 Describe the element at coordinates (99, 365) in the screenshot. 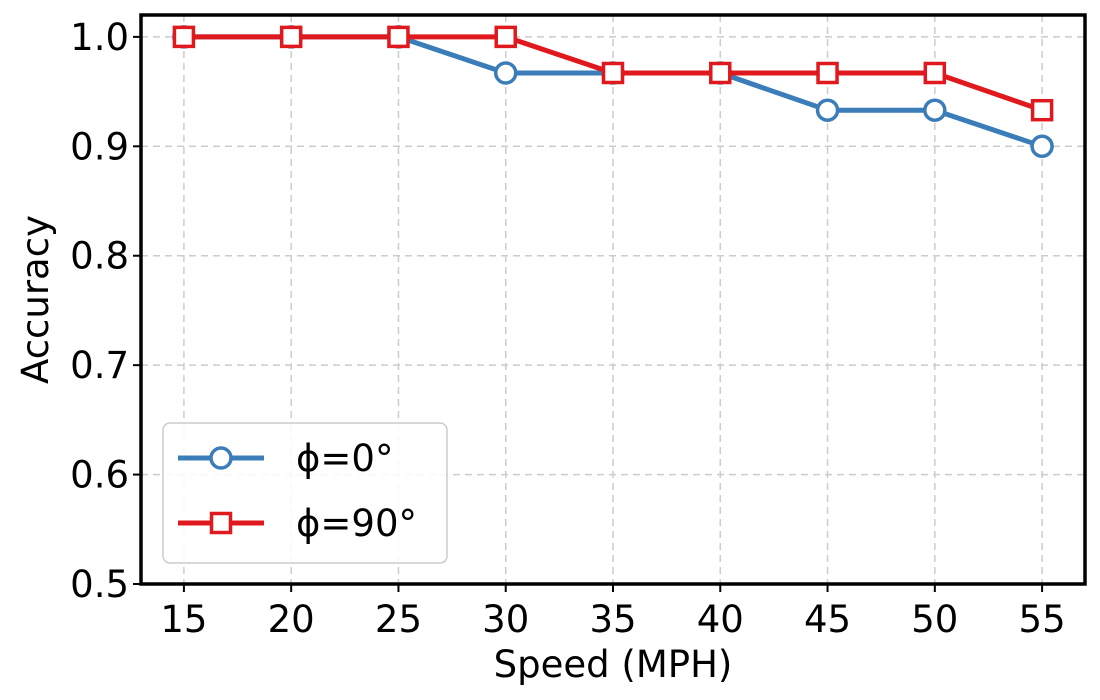

I see `y-tick-label: 0.7` at that location.